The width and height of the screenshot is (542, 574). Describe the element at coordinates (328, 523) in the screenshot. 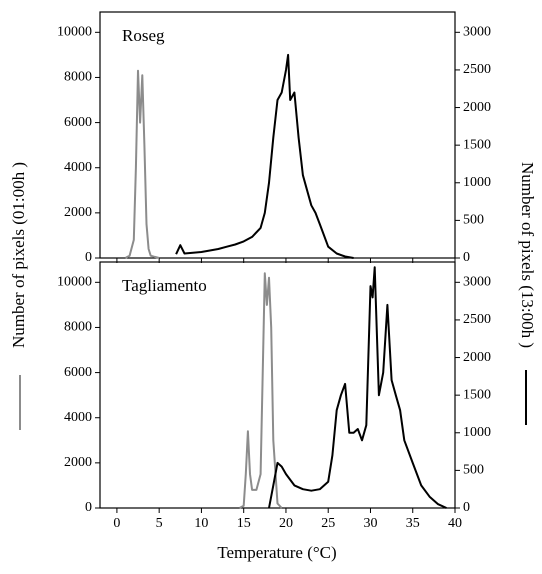

I see `x-tick-label: 25` at that location.